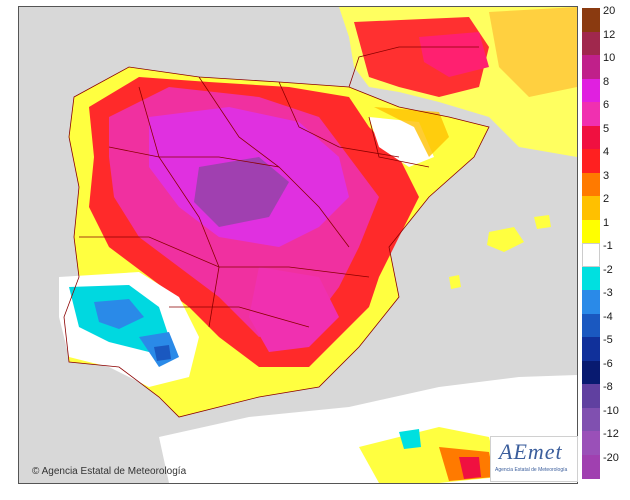 The width and height of the screenshot is (630, 500). What do you see at coordinates (608, 269) in the screenshot?
I see `legend-tick-label: -2` at bounding box center [608, 269].